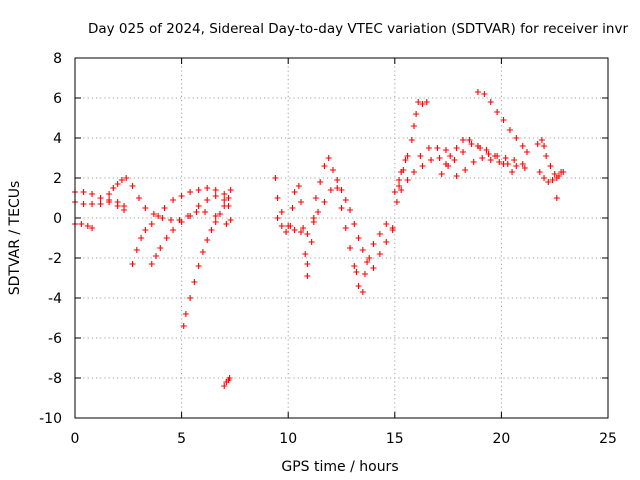 This screenshot has height=480, width=640. What do you see at coordinates (502, 122) in the screenshot?
I see `series-arc-s` at bounding box center [502, 122].